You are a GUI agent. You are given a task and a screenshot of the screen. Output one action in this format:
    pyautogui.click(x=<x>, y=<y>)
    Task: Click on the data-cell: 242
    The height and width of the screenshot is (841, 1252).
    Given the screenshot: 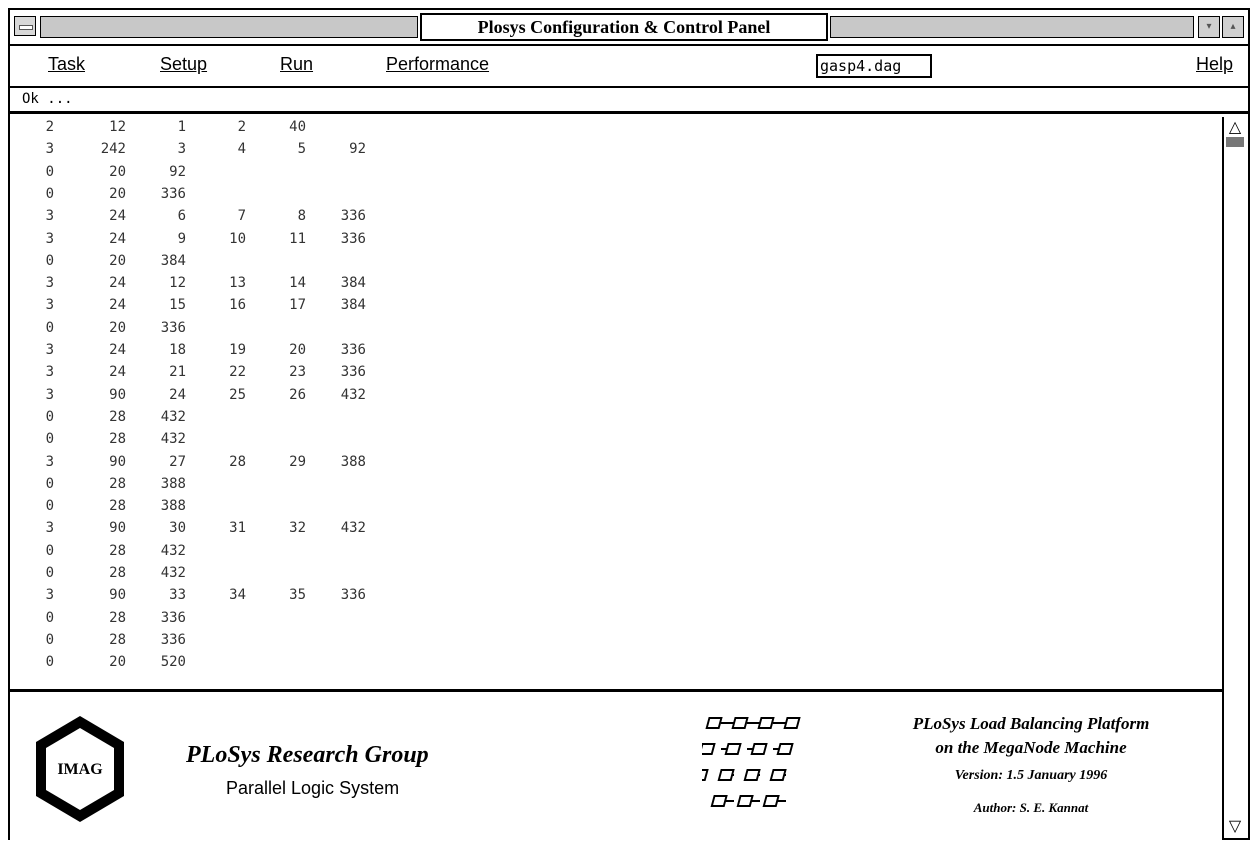 What is the action you would take?
    pyautogui.click(x=113, y=149)
    